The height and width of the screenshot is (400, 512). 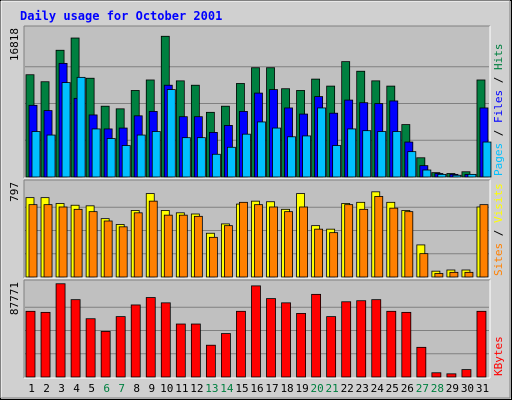 I want to click on panel-legend: KBytes, so click(x=498, y=356).